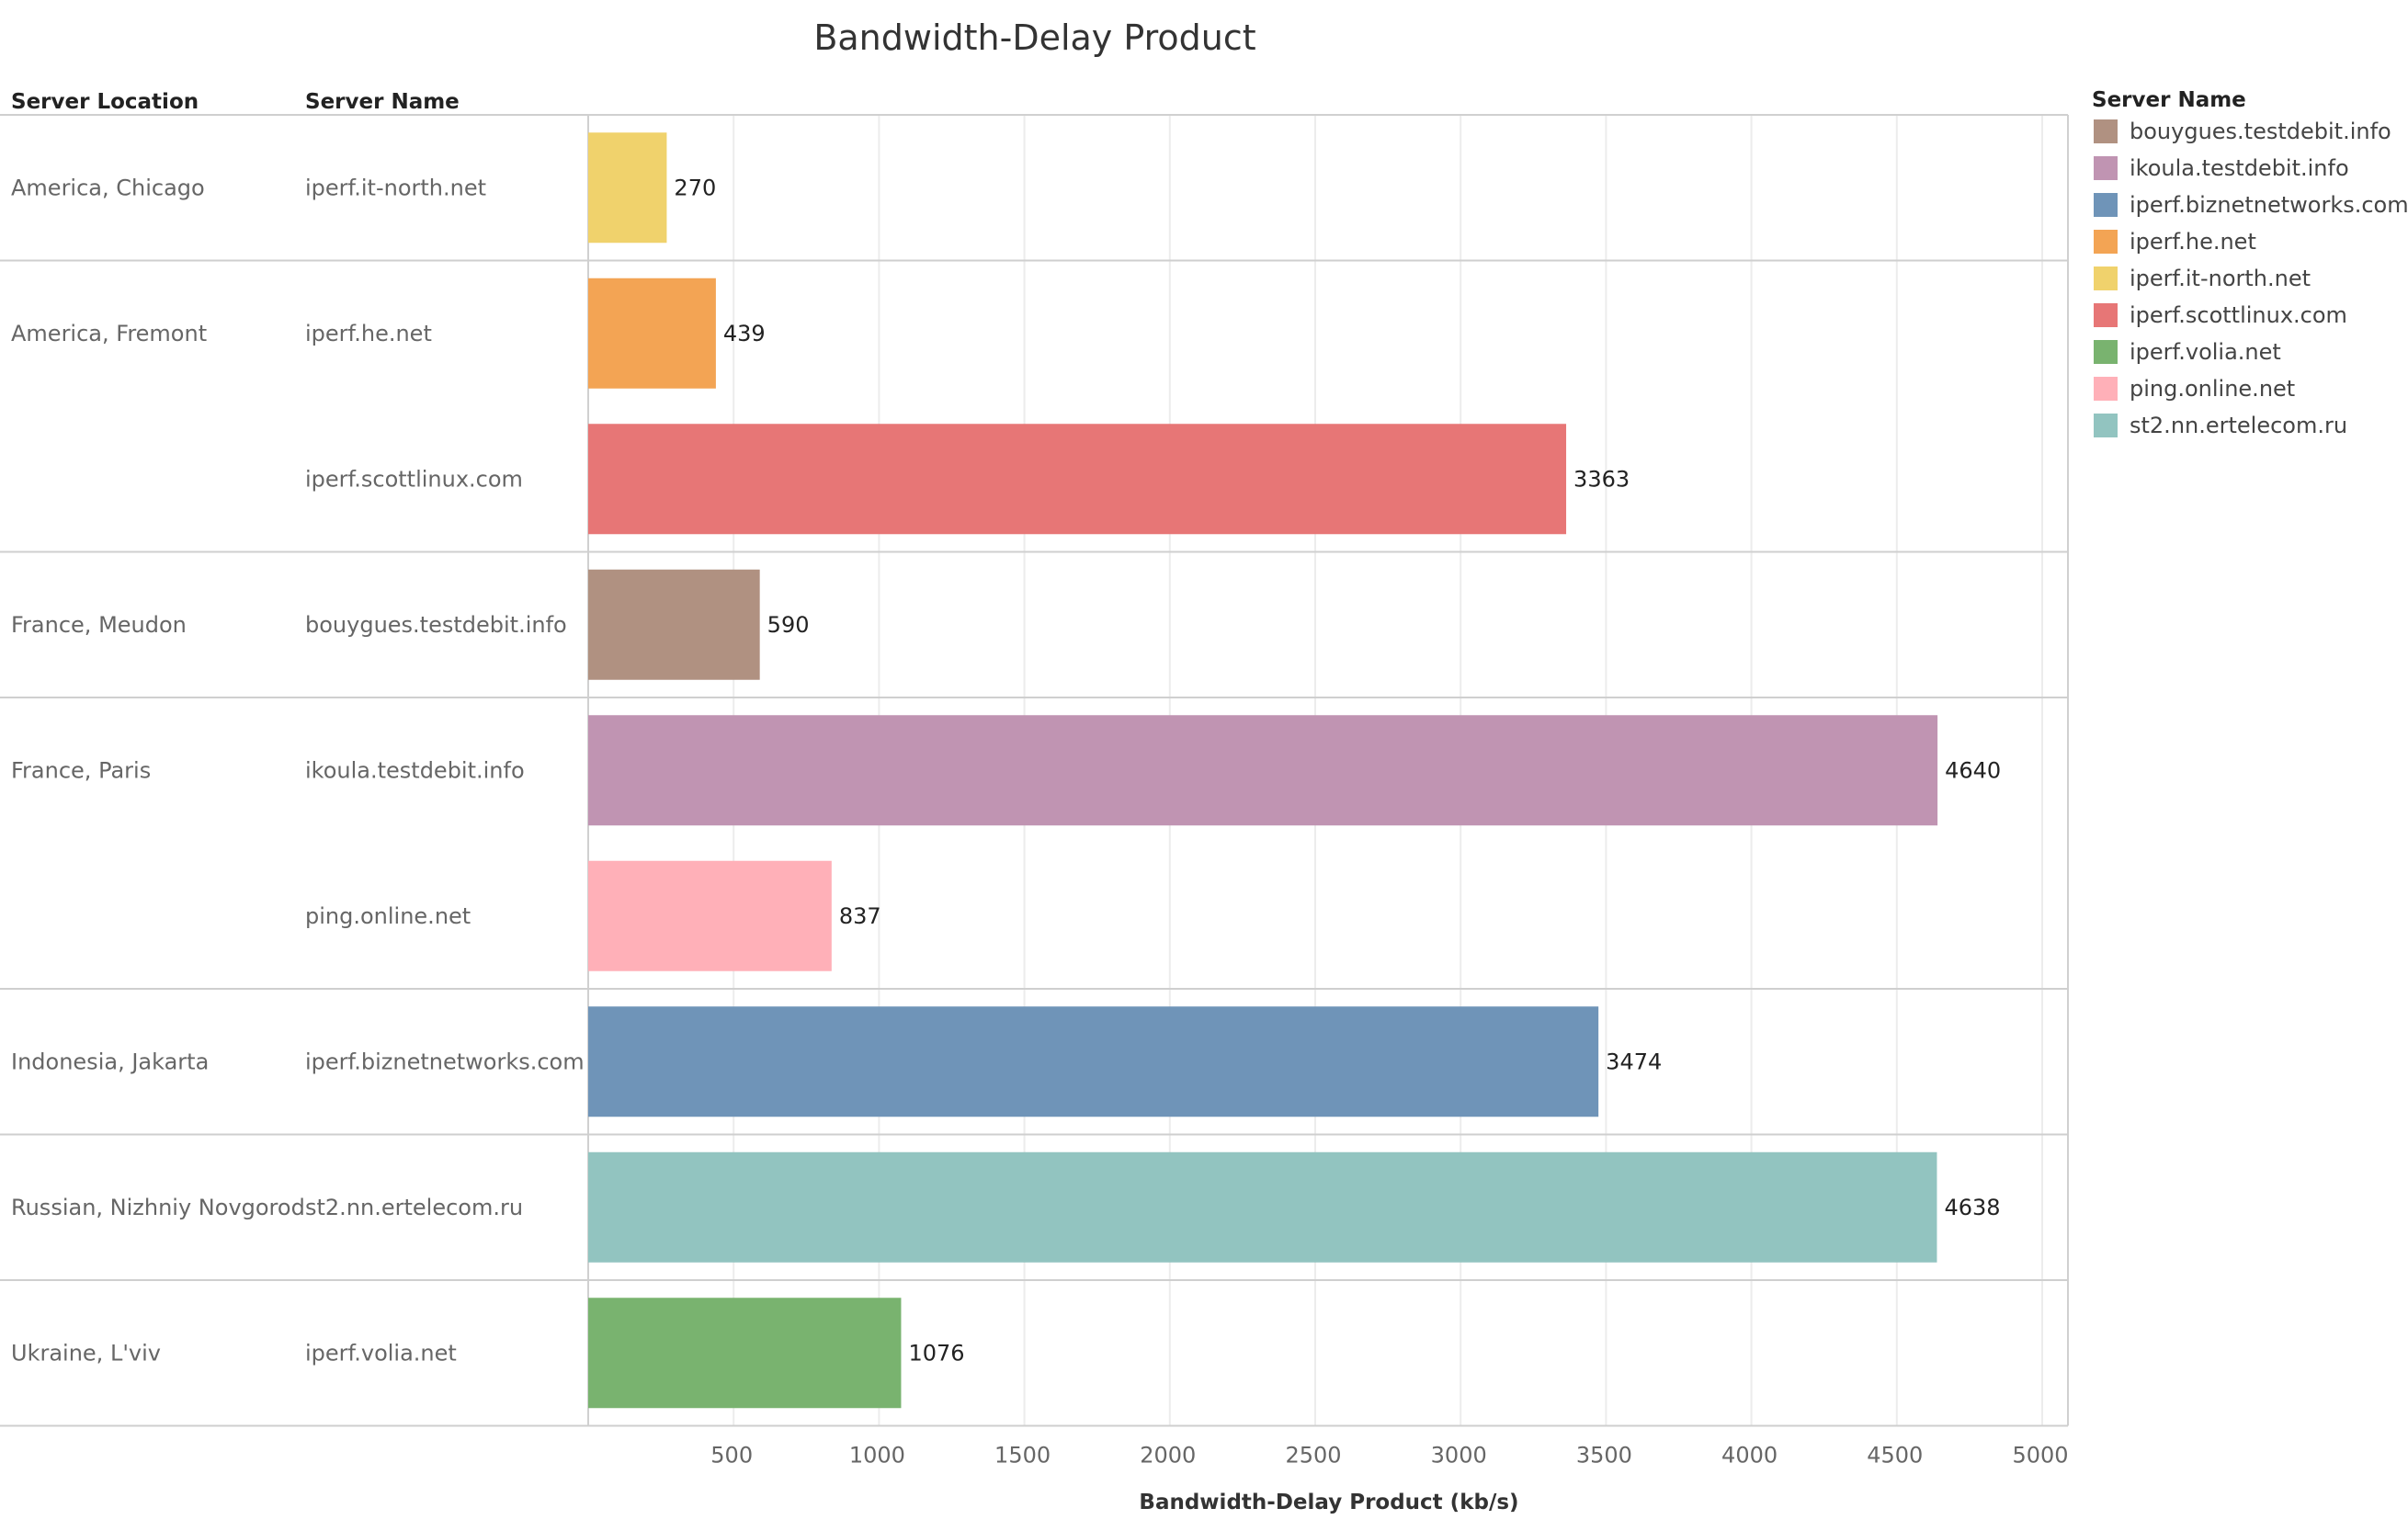 The width and height of the screenshot is (2408, 1531). Describe the element at coordinates (1972, 1207) in the screenshot. I see `data-label: 4638` at that location.